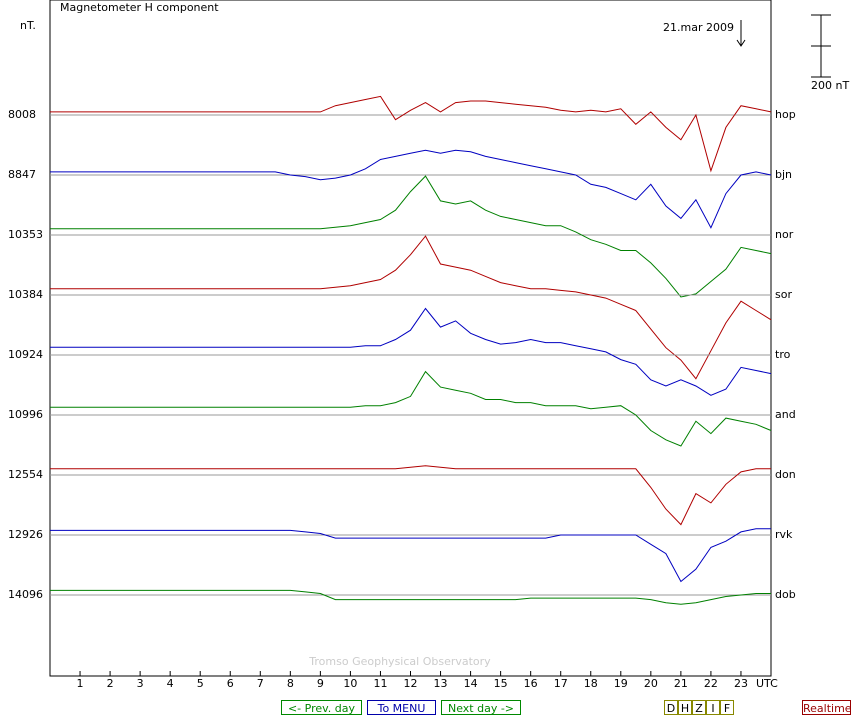 Image resolution: width=860 pixels, height=720 pixels. I want to click on chart-title: Magnetometer H component, so click(139, 7).